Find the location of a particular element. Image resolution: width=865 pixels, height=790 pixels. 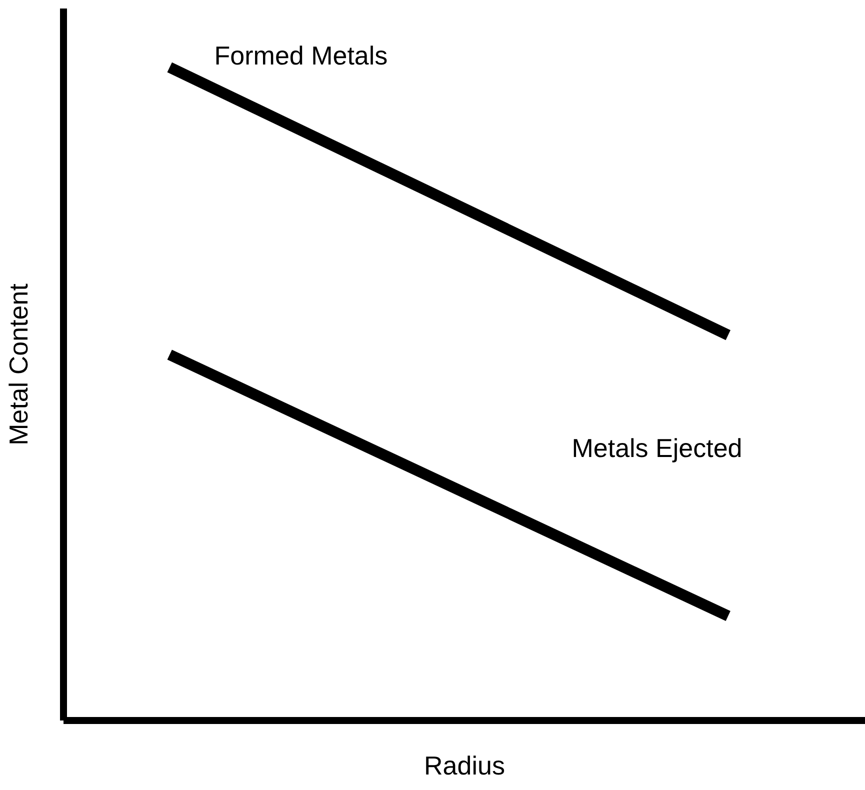

y-axis-title: Metal Content is located at coordinates (19, 364).